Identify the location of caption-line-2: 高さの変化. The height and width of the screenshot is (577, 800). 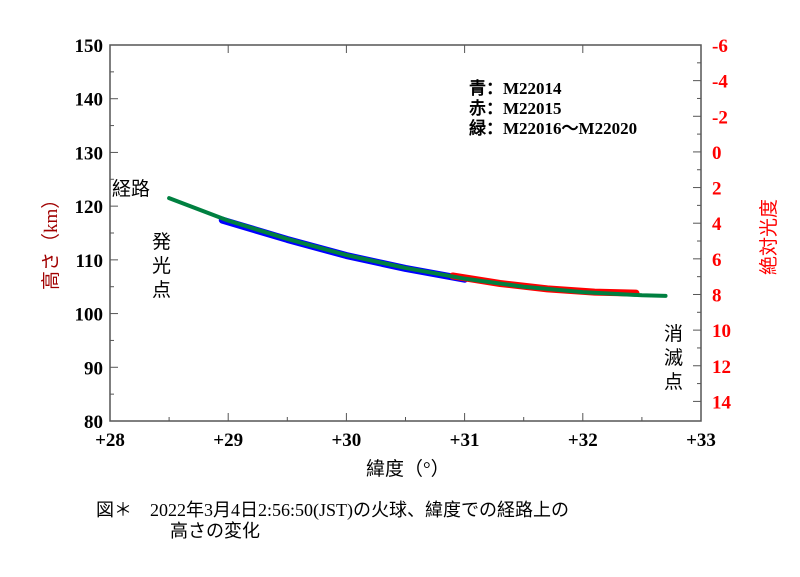
(215, 531).